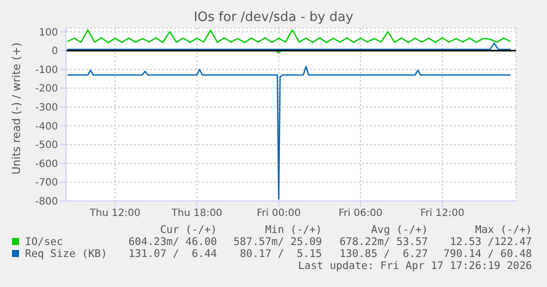 The image size is (547, 287). Describe the element at coordinates (172, 254) in the screenshot. I see `text: 131.07 / 6.44` at that location.